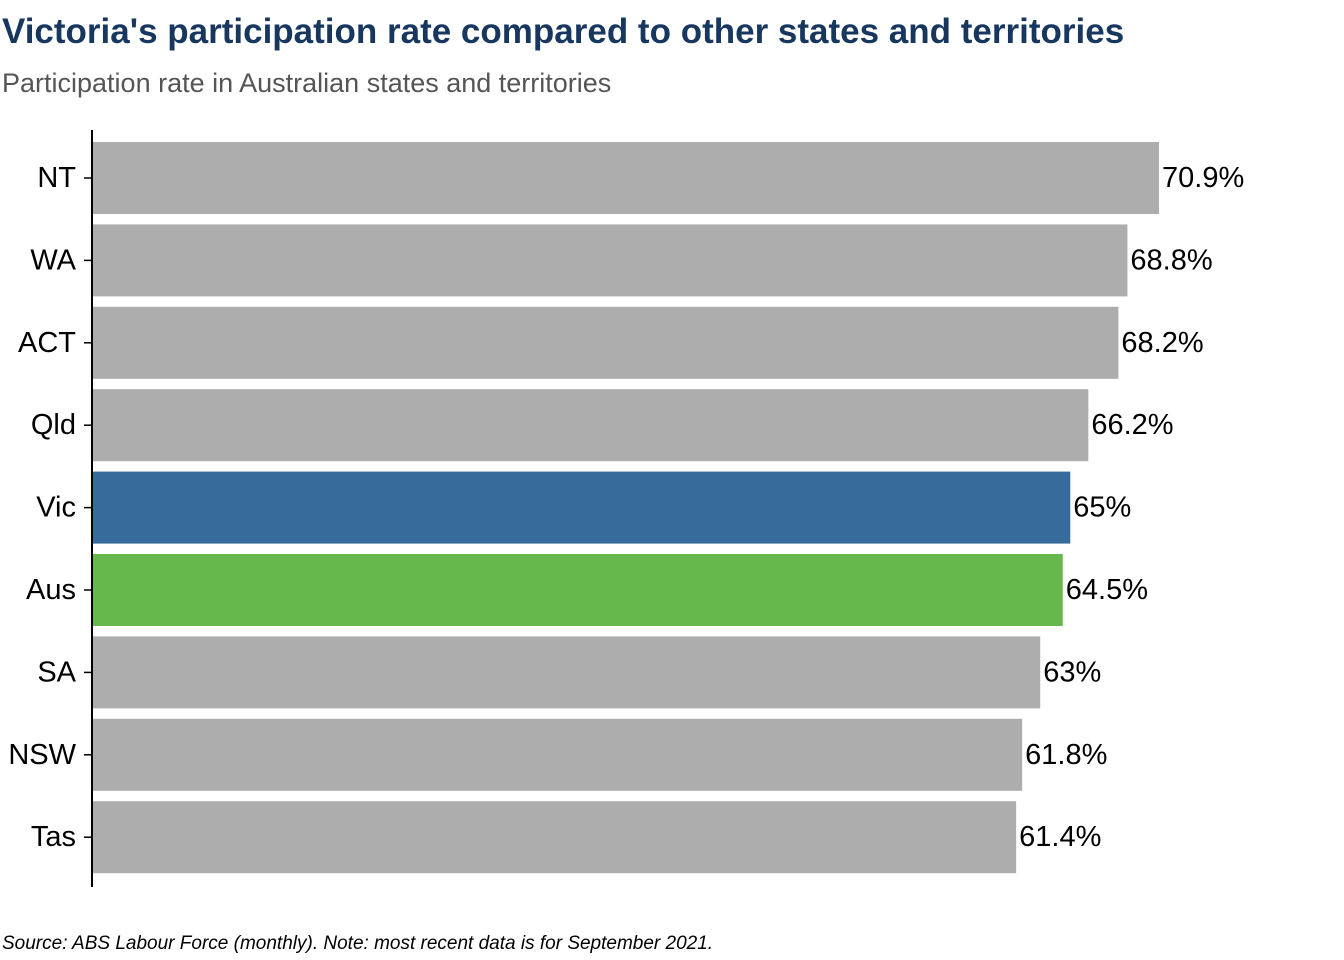  Describe the element at coordinates (590, 425) in the screenshot. I see `bar-qld` at that location.